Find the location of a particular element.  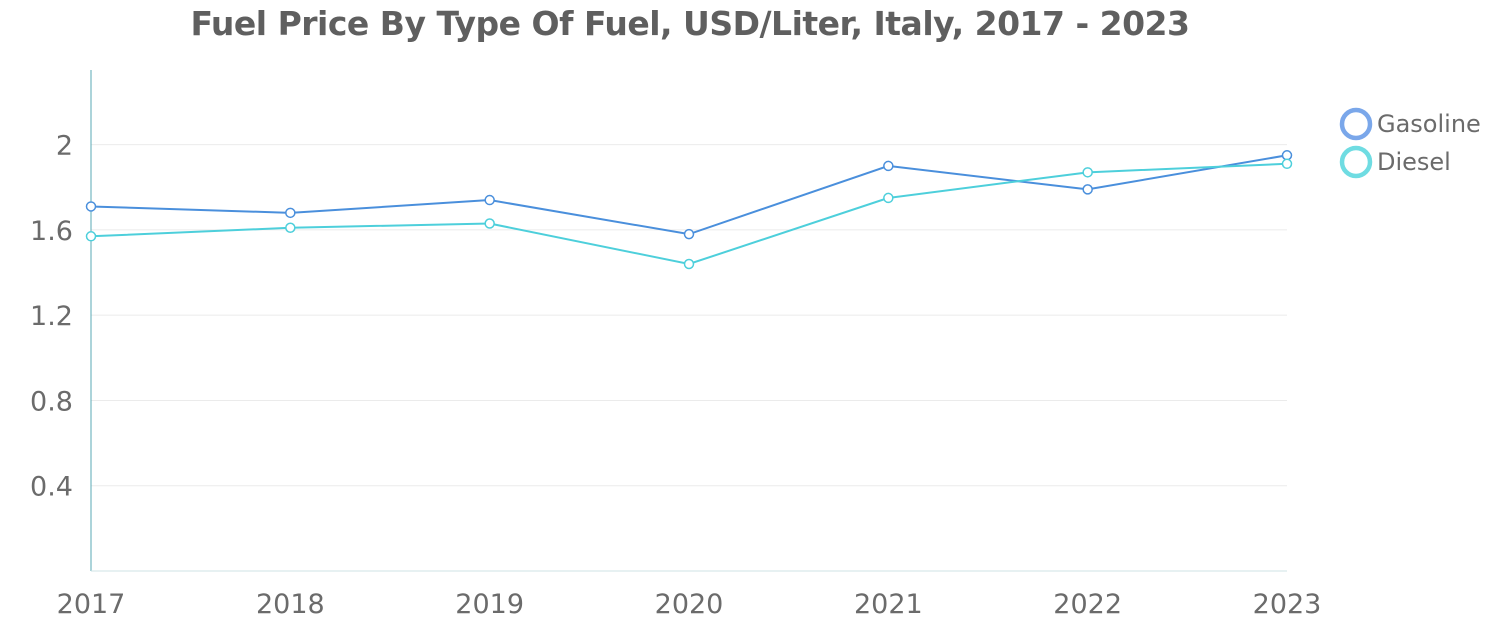

y-tick-label: 0.8 is located at coordinates (51, 401).